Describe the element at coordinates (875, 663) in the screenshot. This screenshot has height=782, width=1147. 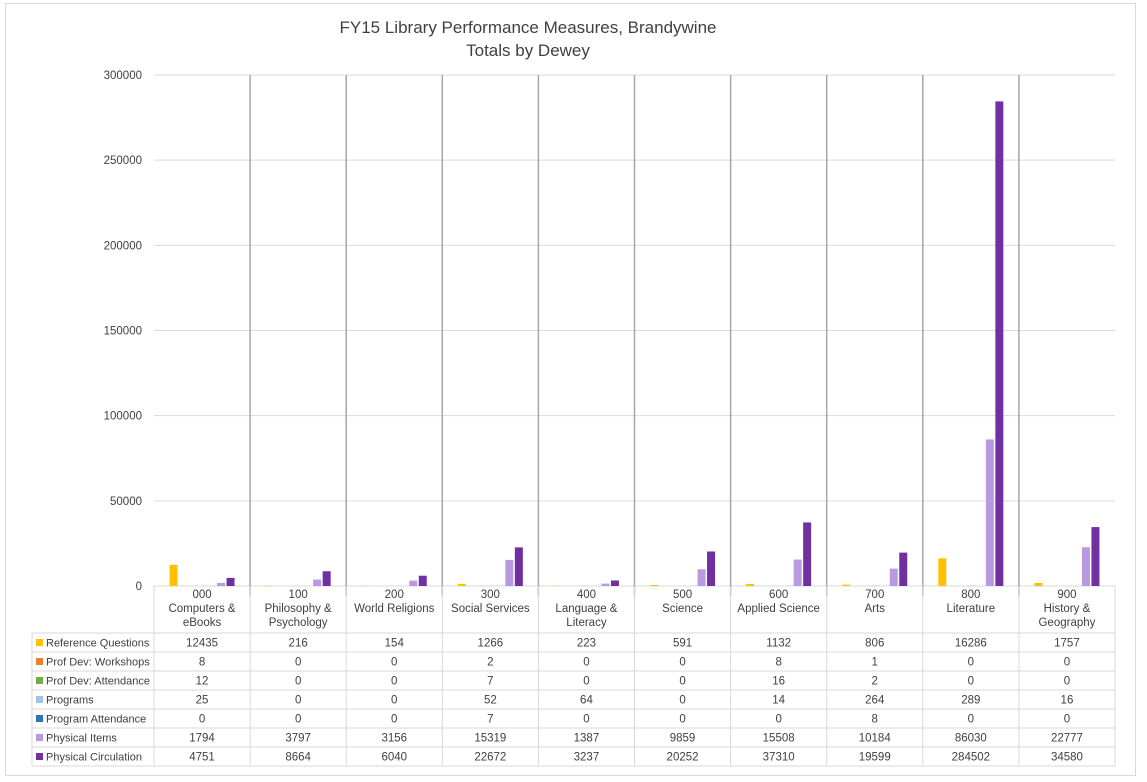
I see `table-cell-value: 1` at that location.